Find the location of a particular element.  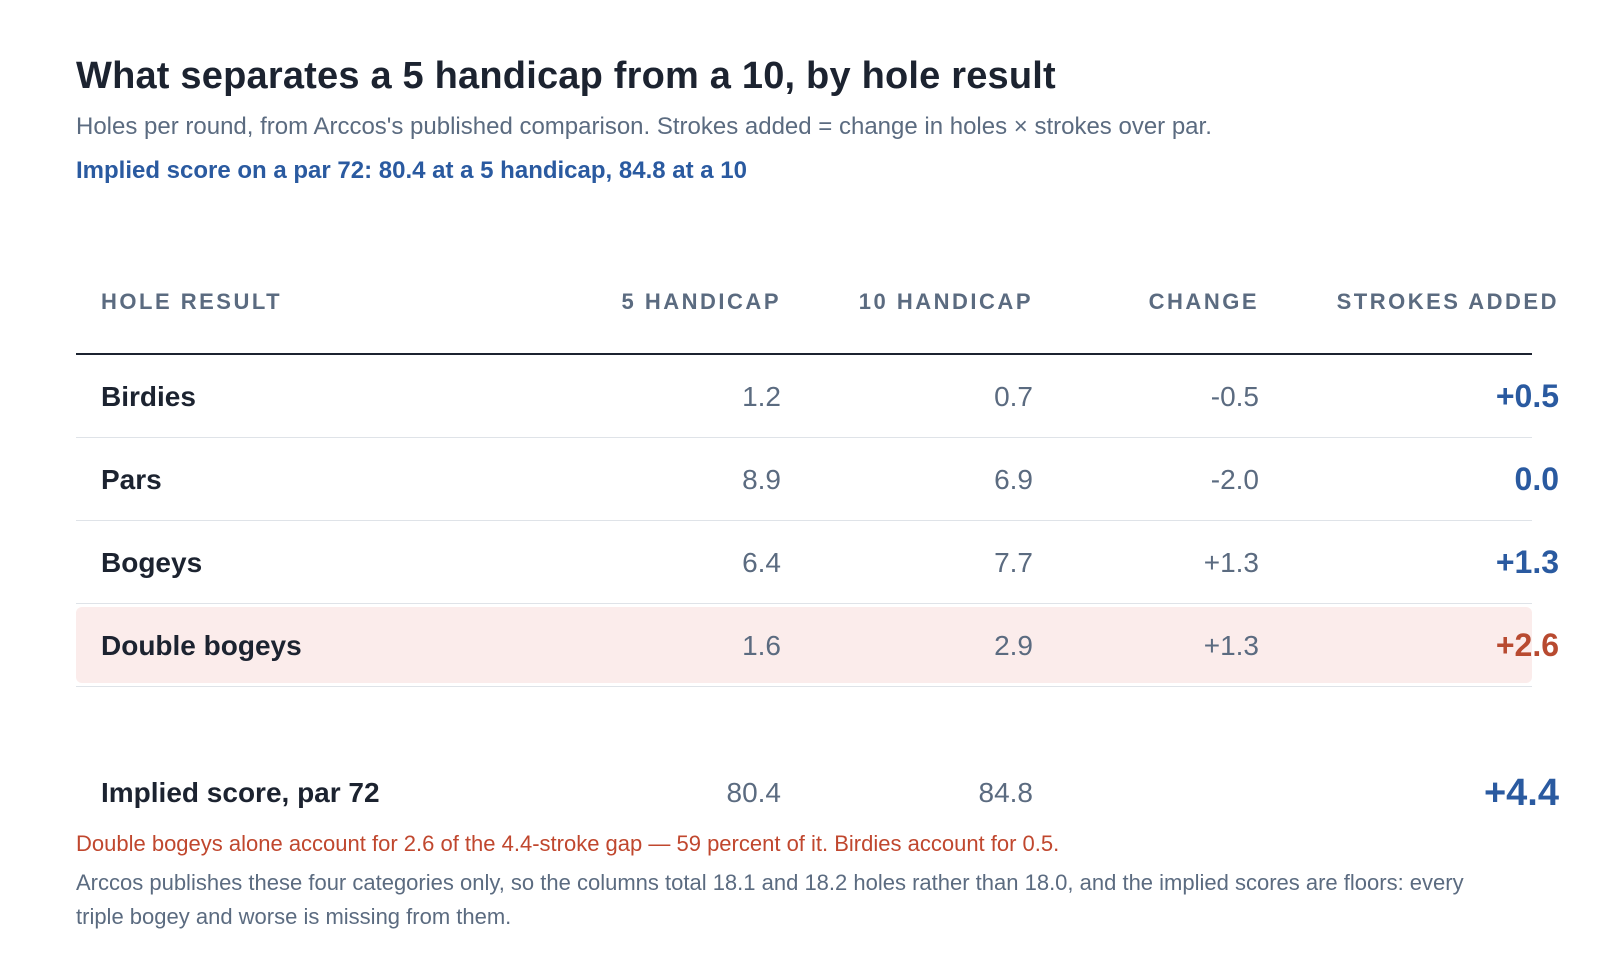

row-label: Birdies is located at coordinates (148, 396).